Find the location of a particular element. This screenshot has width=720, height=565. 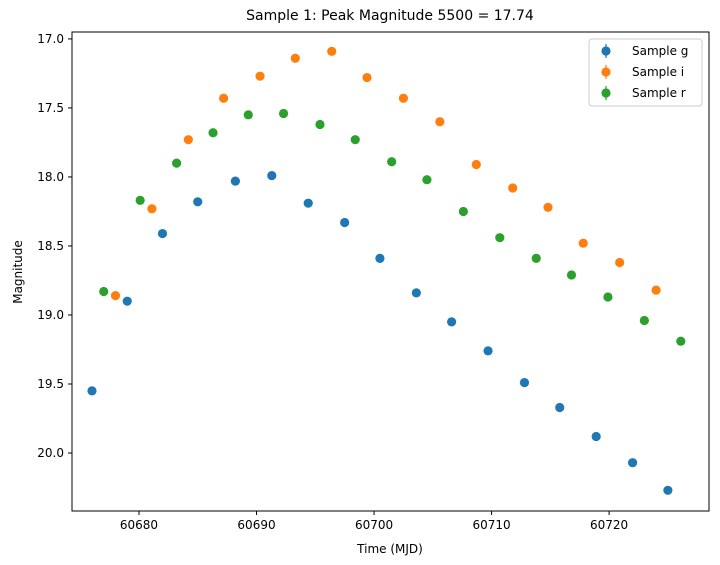

legend: Sample g Sample i Sample r is located at coordinates (645, 72).